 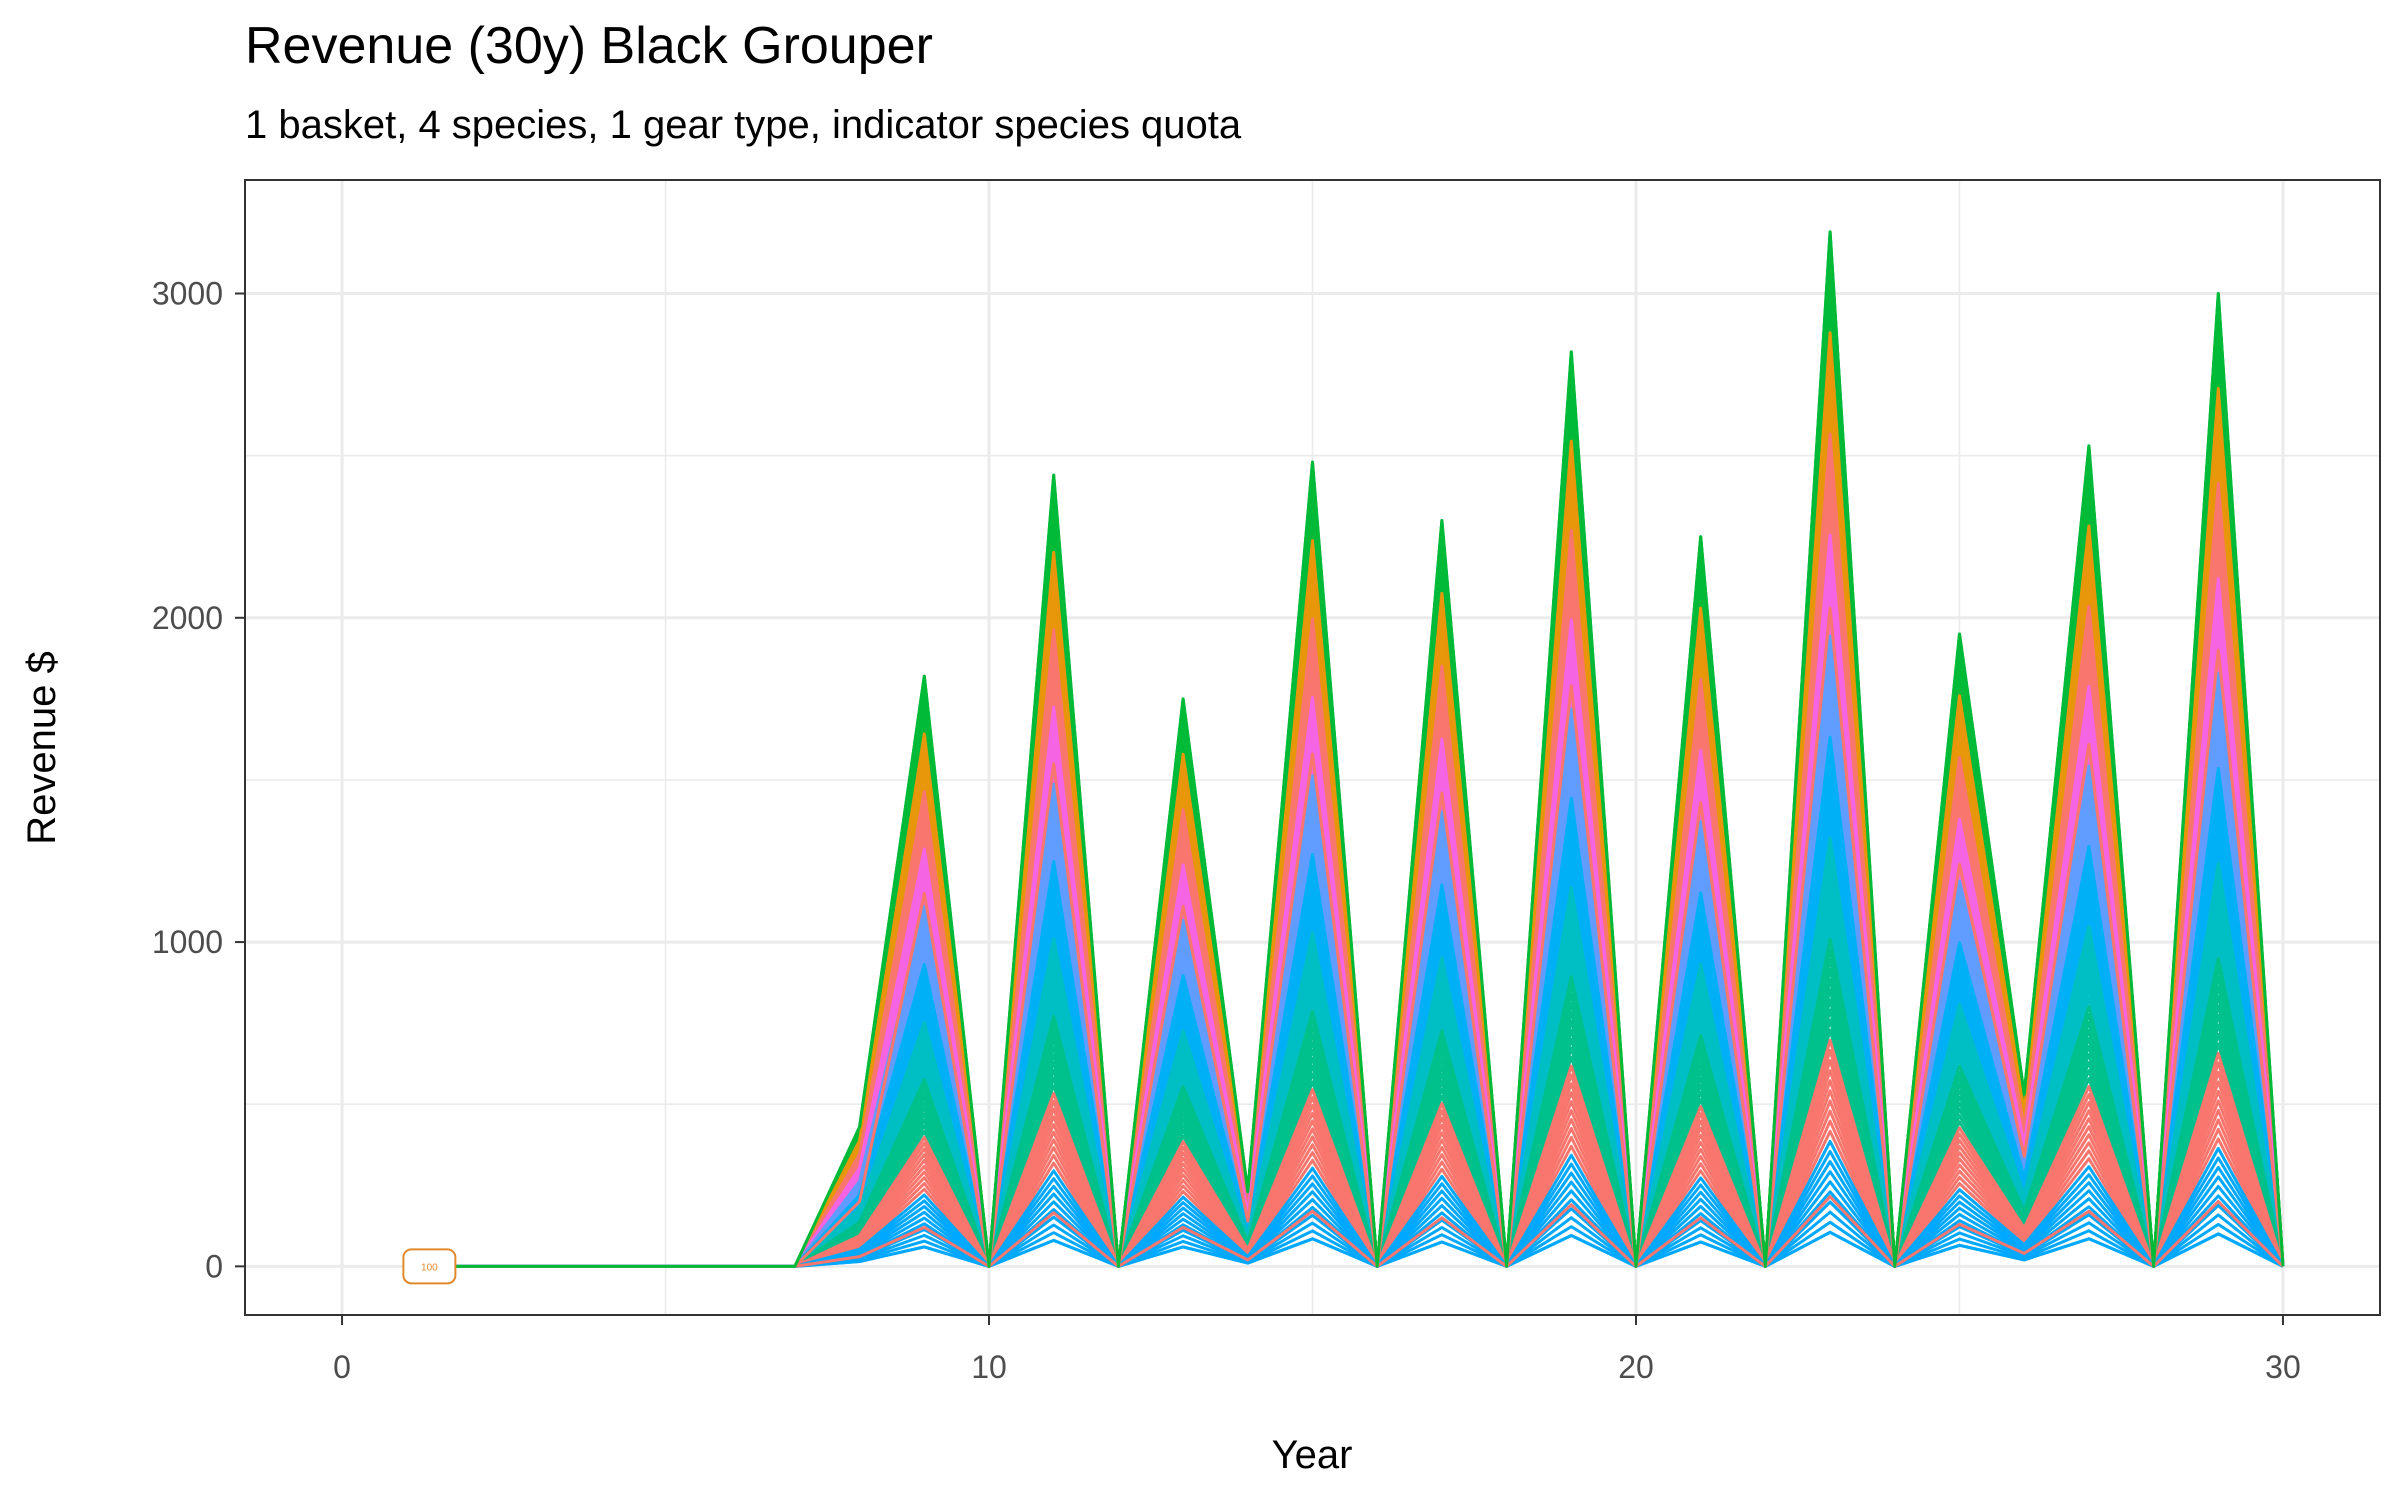 I want to click on y-axis-title: Revenue $, so click(x=42, y=747).